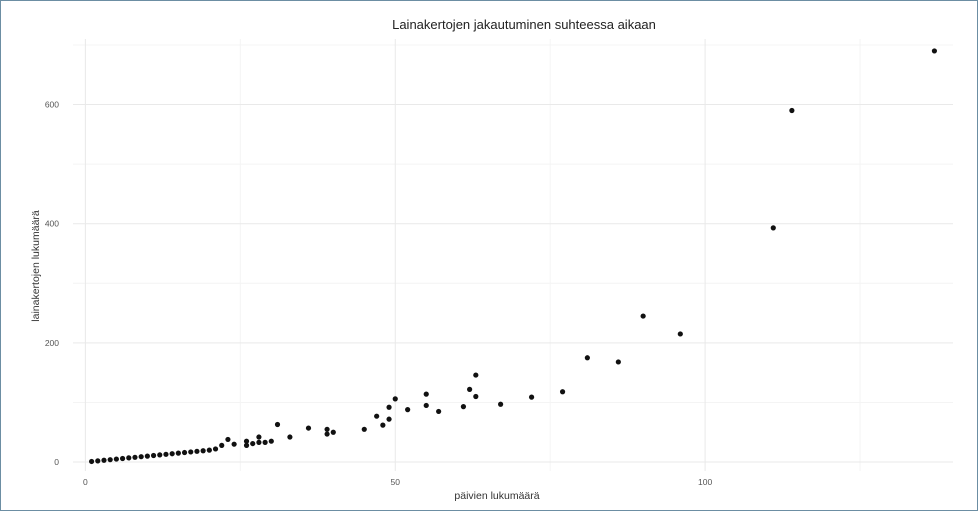  What do you see at coordinates (52, 224) in the screenshot?
I see `y-tick-label: 400` at bounding box center [52, 224].